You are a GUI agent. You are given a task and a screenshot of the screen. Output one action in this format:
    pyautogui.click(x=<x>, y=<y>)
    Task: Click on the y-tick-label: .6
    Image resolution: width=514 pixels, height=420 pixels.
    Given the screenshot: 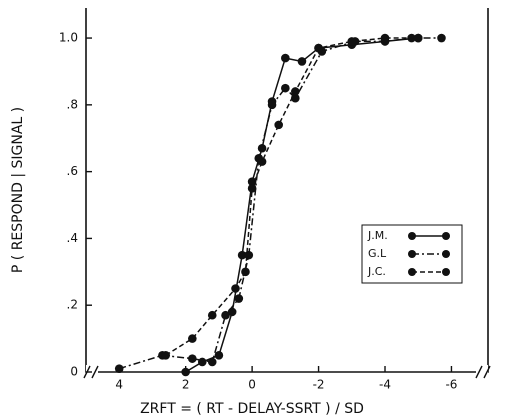 What is the action you would take?
    pyautogui.click(x=72, y=171)
    